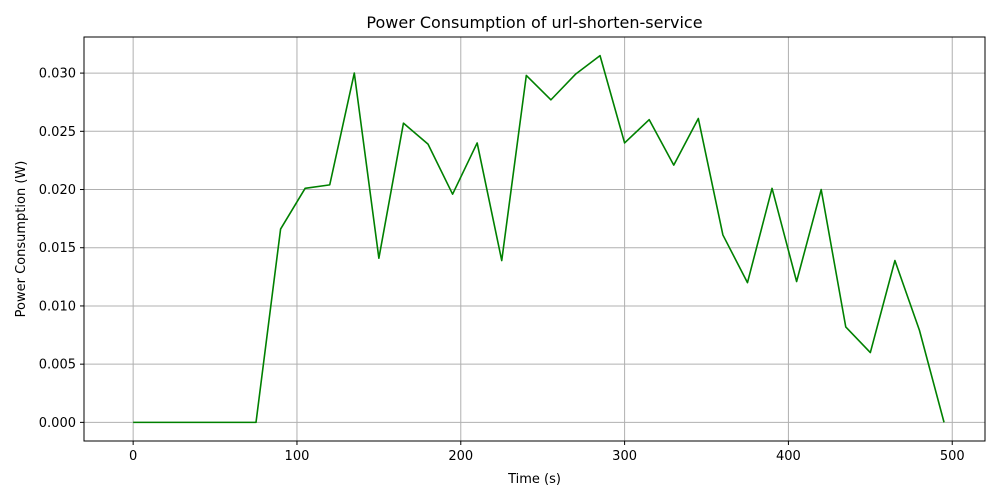  Describe the element at coordinates (460, 456) in the screenshot. I see `x-tick-label: 200` at that location.